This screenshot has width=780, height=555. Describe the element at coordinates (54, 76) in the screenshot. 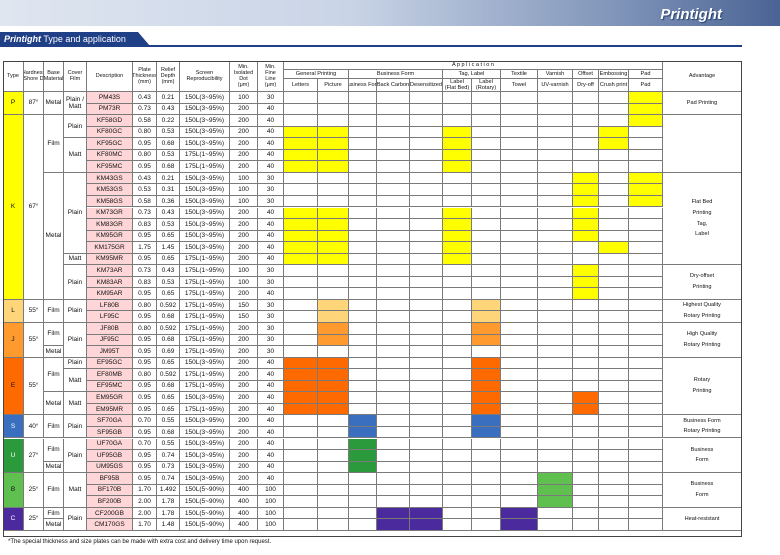

I see `header-base: Base Material` at that location.